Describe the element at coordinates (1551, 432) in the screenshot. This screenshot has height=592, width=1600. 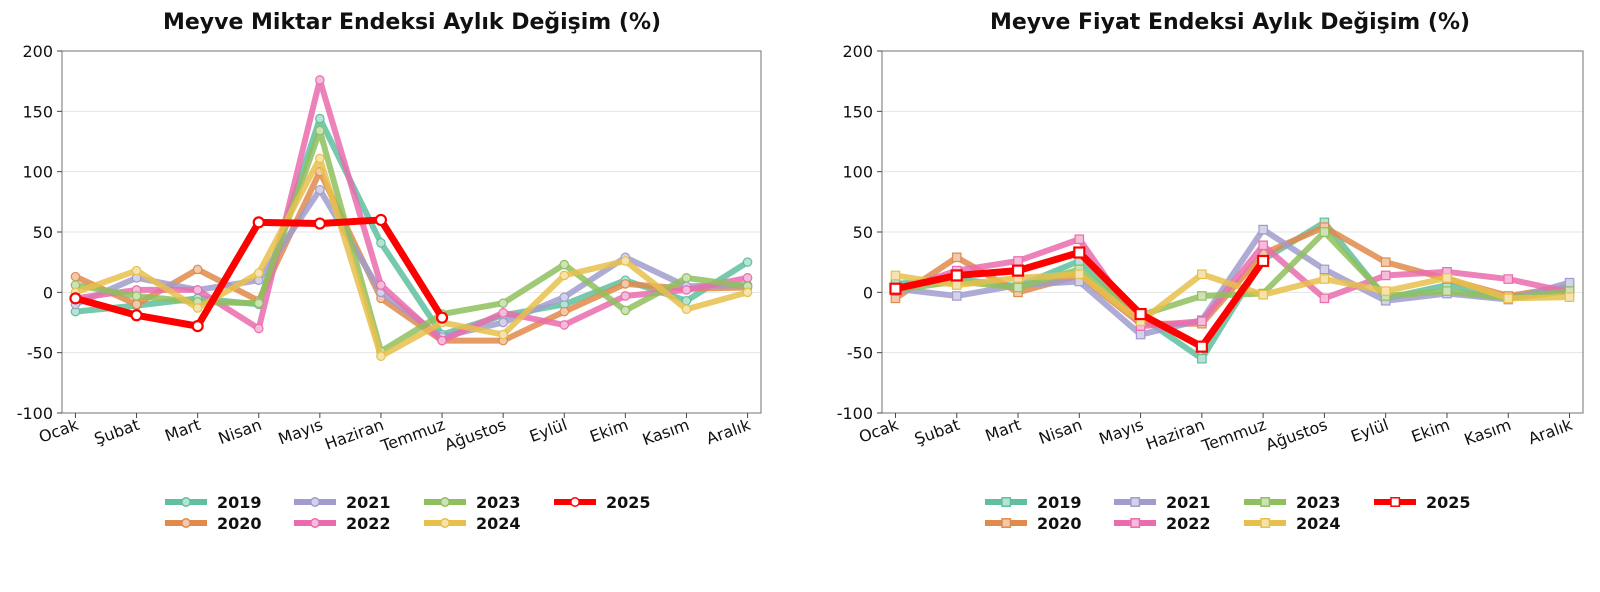
I see `x-tick-label: Aralık` at that location.